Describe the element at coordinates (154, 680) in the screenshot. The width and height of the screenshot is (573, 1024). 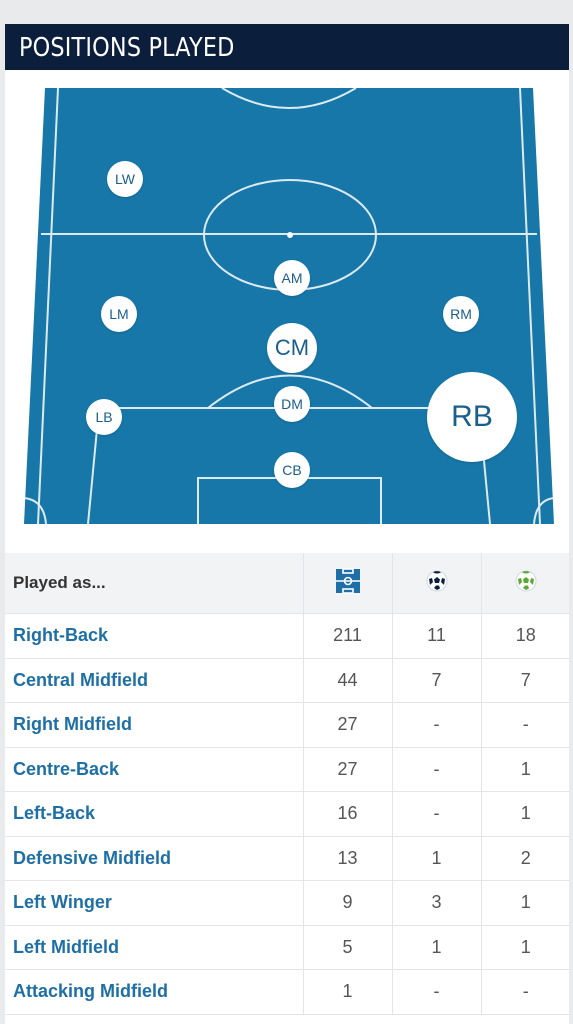
I see `position-link: Central Midfield` at that location.